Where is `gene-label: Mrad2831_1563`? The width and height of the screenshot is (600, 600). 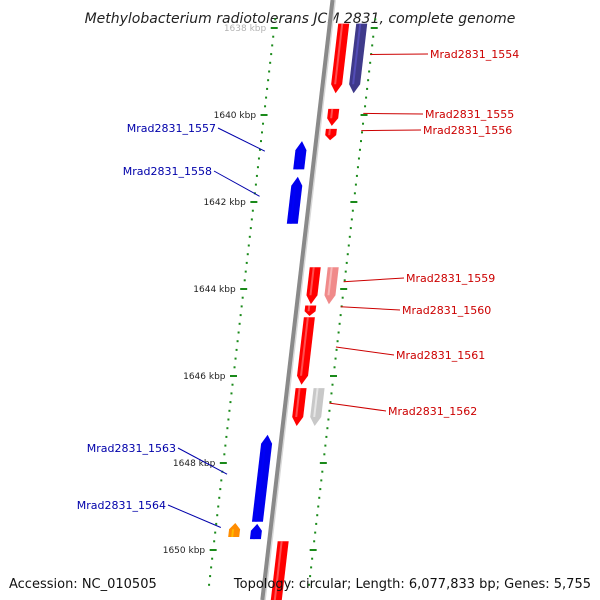 gene-label: Mrad2831_1563 is located at coordinates (131, 448).